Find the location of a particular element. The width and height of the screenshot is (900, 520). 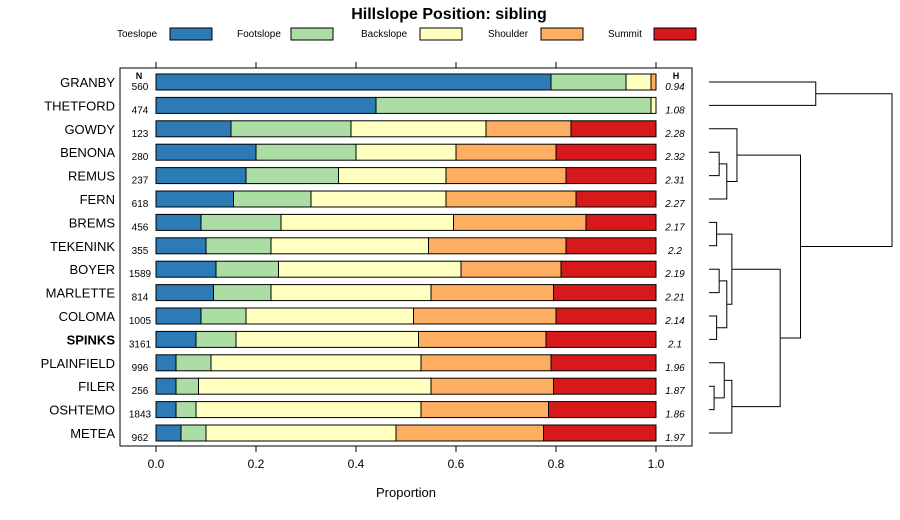

x-tick-label: 1.0 is located at coordinates (656, 464).